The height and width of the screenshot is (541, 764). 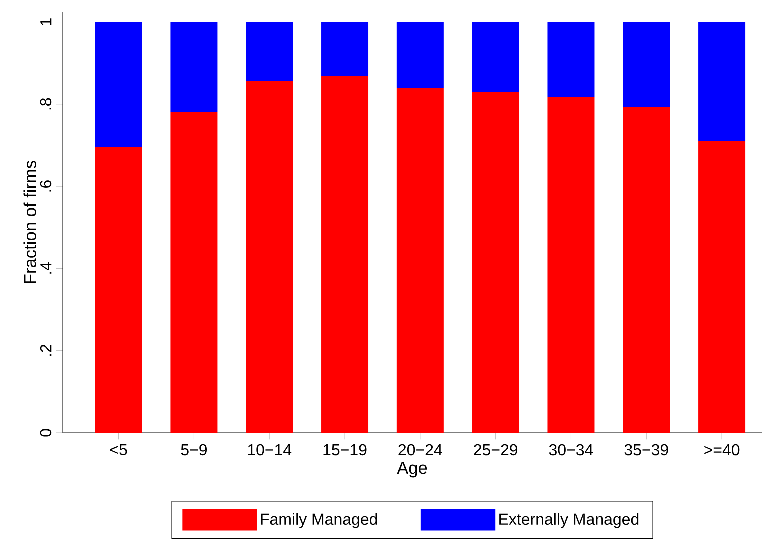 What do you see at coordinates (722, 450) in the screenshot?
I see `x-tick-label: >=40` at bounding box center [722, 450].